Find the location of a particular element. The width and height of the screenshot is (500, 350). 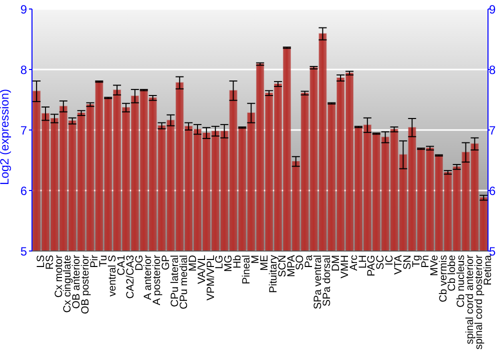

y-tick-label: 7 is located at coordinates (24, 130).